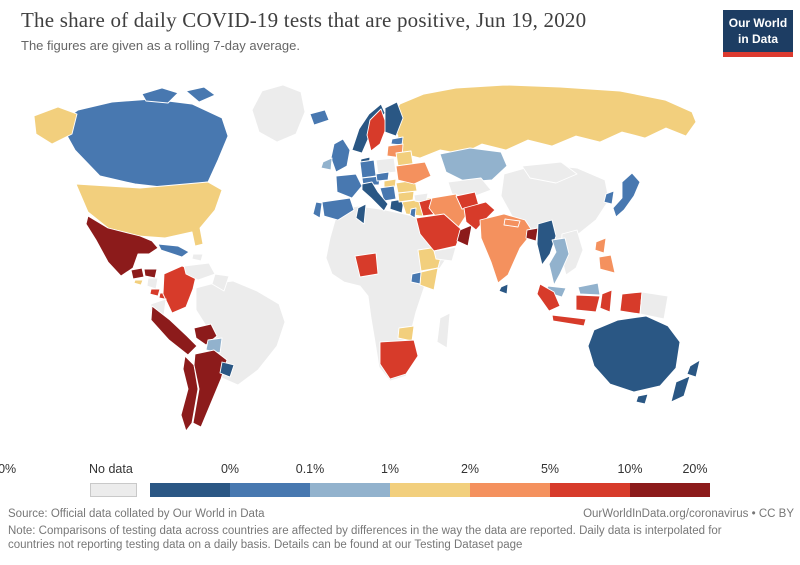  Describe the element at coordinates (310, 469) in the screenshot. I see `legend-tick-1: 0.1%` at that location.